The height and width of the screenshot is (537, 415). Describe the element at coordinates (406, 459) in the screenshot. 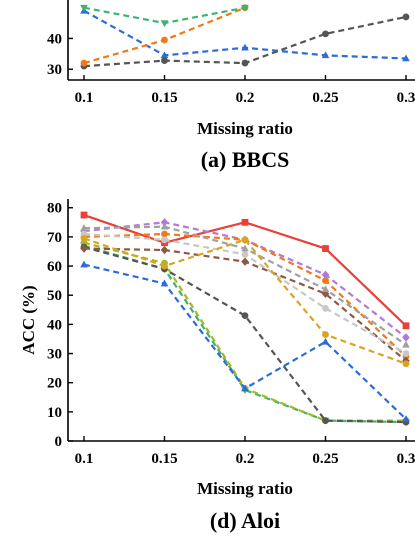

I see `aloi-x-tick-label: 0.3` at that location.